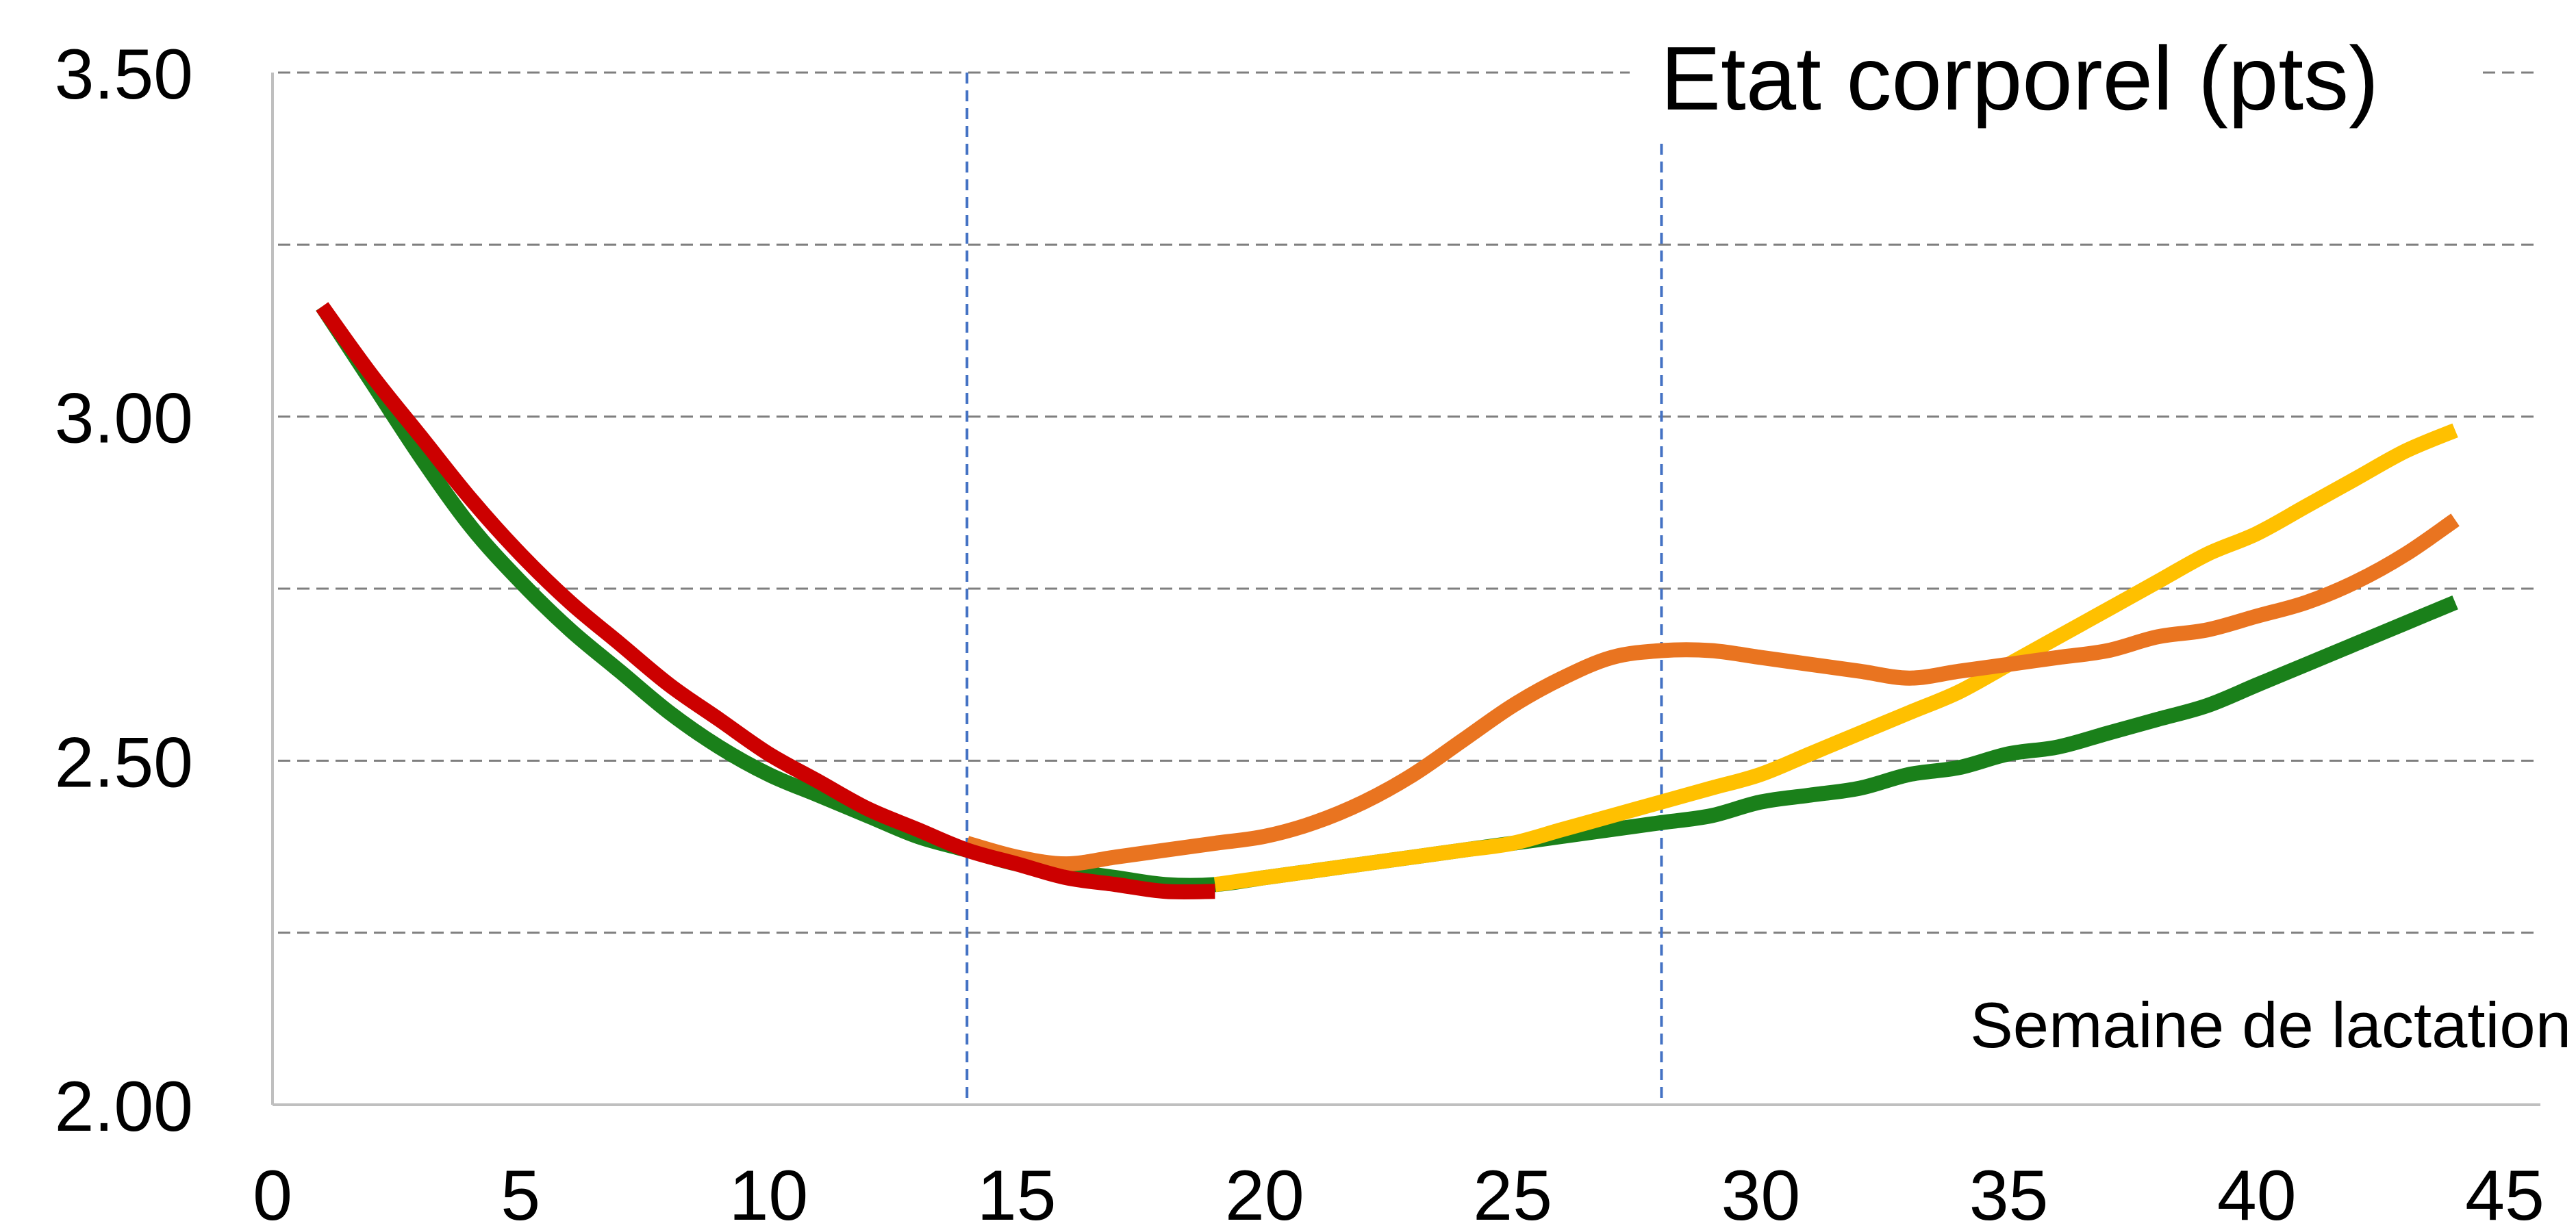  What do you see at coordinates (2257, 1193) in the screenshot?
I see `x-tick-label: 40` at bounding box center [2257, 1193].